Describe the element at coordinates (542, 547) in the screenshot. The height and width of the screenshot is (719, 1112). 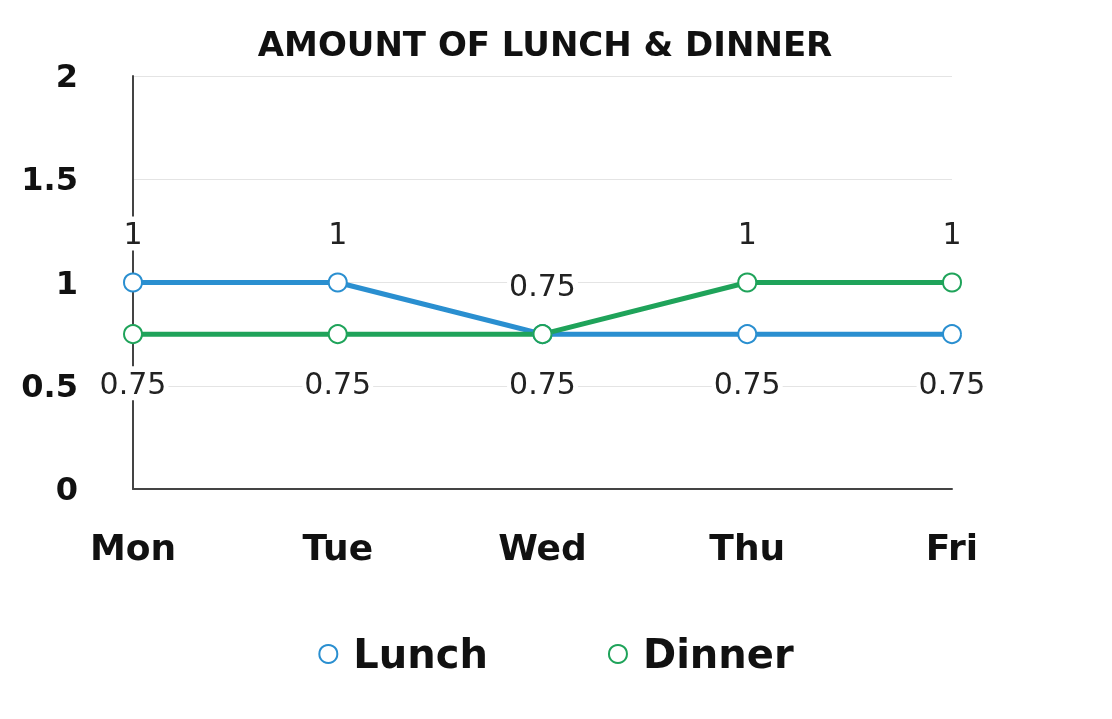
I see `x-tick-label: Wed` at that location.